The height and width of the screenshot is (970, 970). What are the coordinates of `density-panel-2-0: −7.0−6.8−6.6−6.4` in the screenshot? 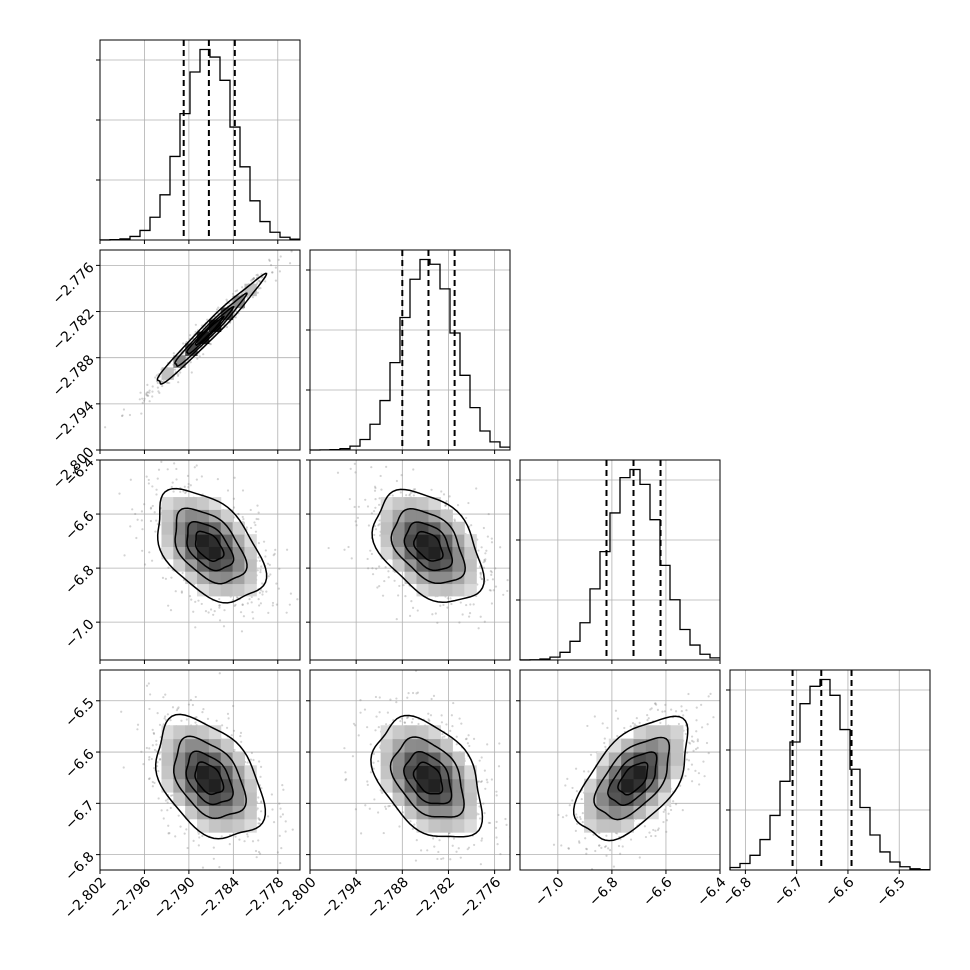 It's located at (181, 559).